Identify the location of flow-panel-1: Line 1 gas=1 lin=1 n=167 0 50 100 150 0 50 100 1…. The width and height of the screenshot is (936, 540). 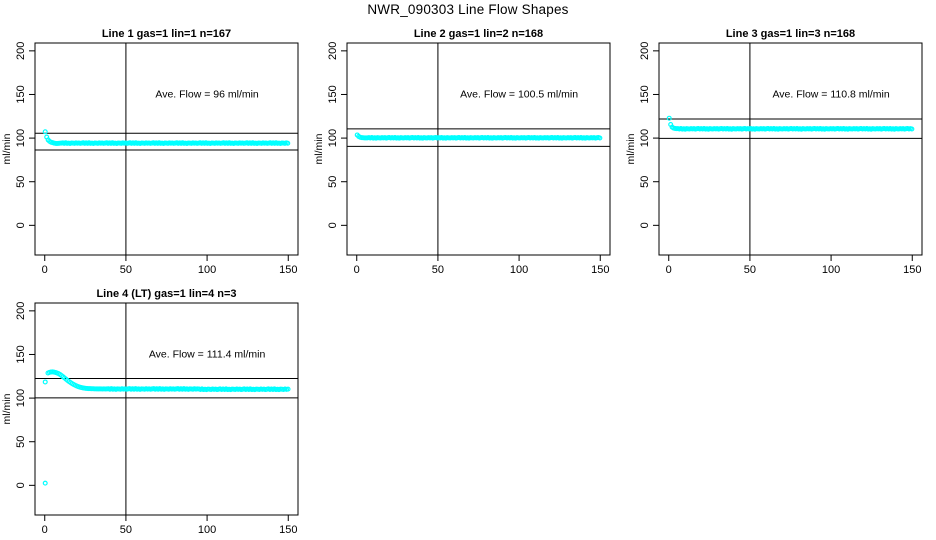
(150, 152).